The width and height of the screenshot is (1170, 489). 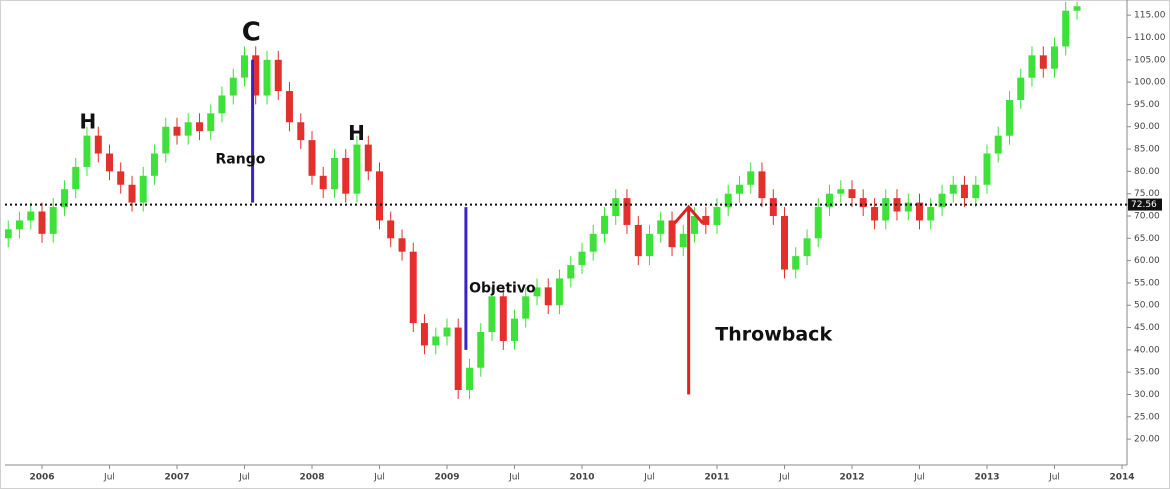 What do you see at coordinates (688, 214) in the screenshot?
I see `arrow-head` at bounding box center [688, 214].